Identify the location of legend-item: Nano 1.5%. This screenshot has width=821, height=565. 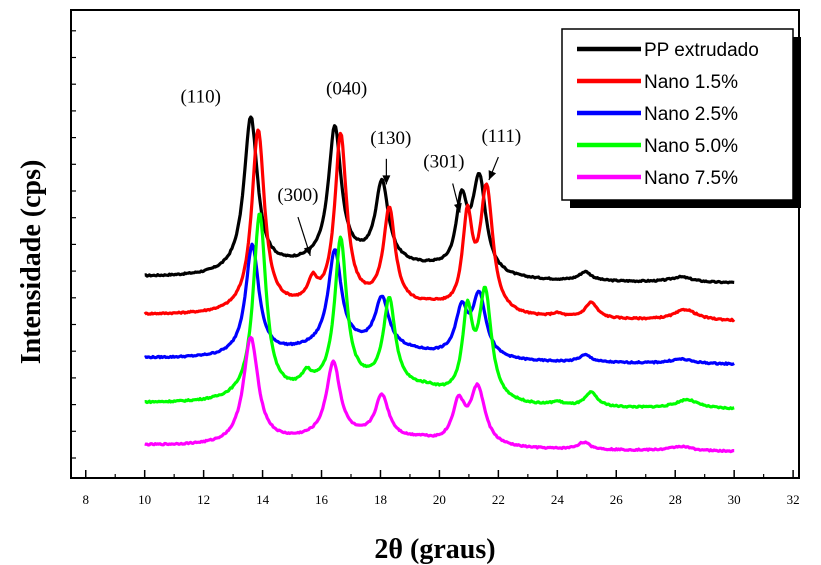
(657, 82).